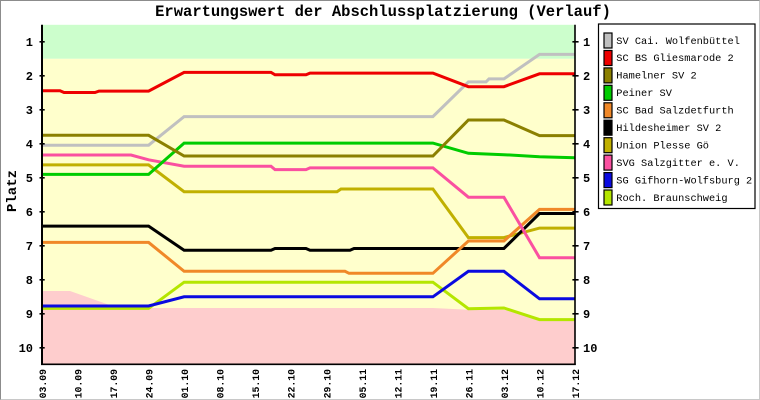 The width and height of the screenshot is (760, 400). I want to click on svg-text: 01.10, so click(185, 384).